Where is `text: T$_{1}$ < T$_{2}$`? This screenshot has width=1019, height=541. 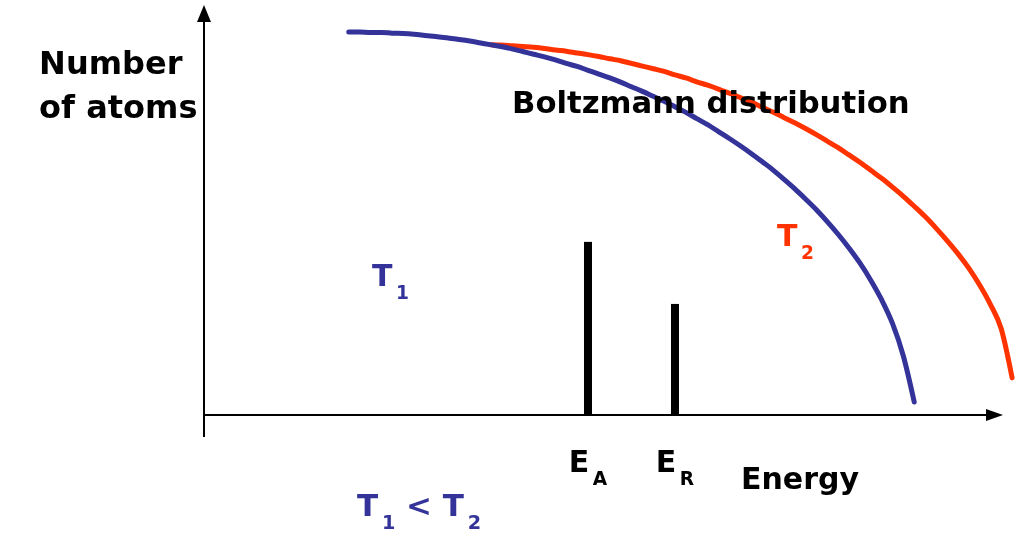
text: T$_{1}$ < T$_{2}$ is located at coordinates (419, 511).